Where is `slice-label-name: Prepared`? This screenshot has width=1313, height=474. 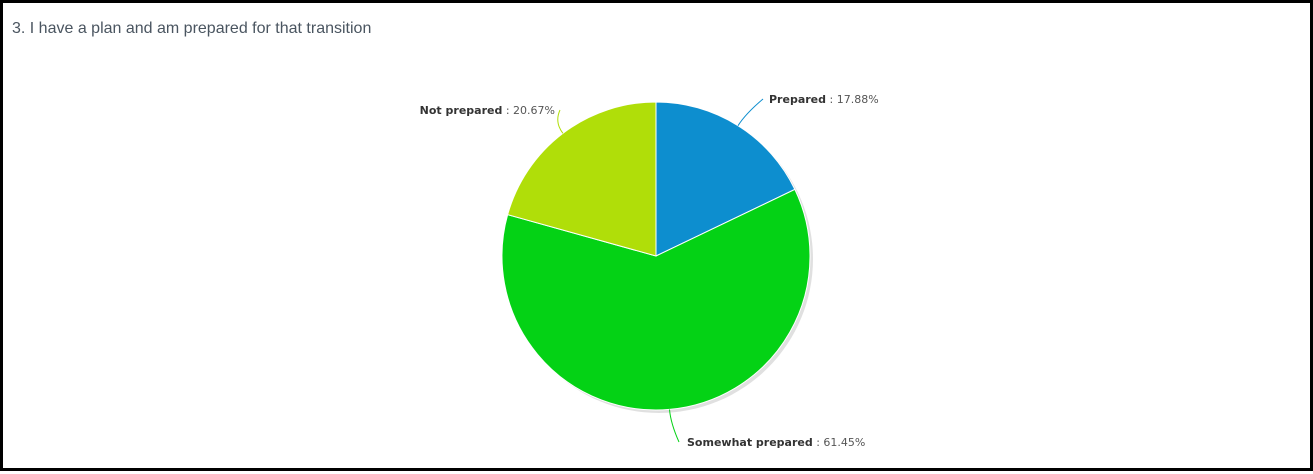
slice-label-name: Prepared is located at coordinates (797, 99).